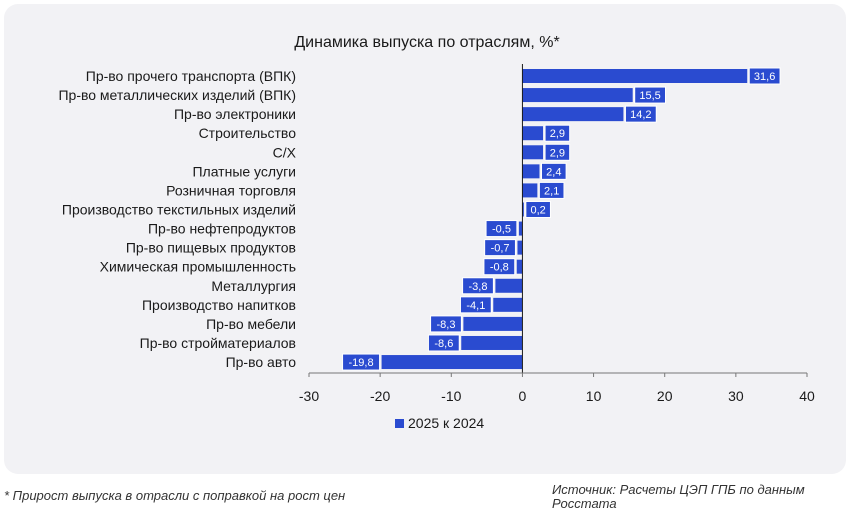 The width and height of the screenshot is (854, 518). What do you see at coordinates (309, 396) in the screenshot?
I see `x-tick-label: -30` at bounding box center [309, 396].